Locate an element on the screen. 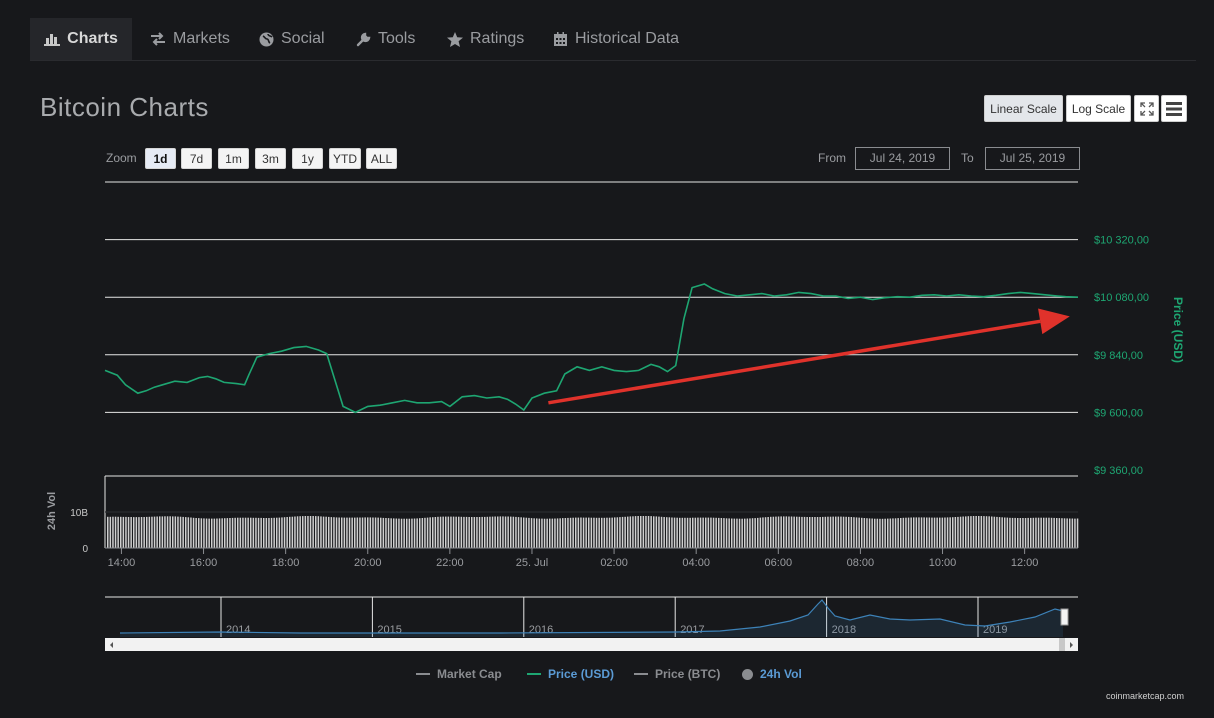 The width and height of the screenshot is (1214, 718). log-scale-button: Log Scale is located at coordinates (1098, 108).